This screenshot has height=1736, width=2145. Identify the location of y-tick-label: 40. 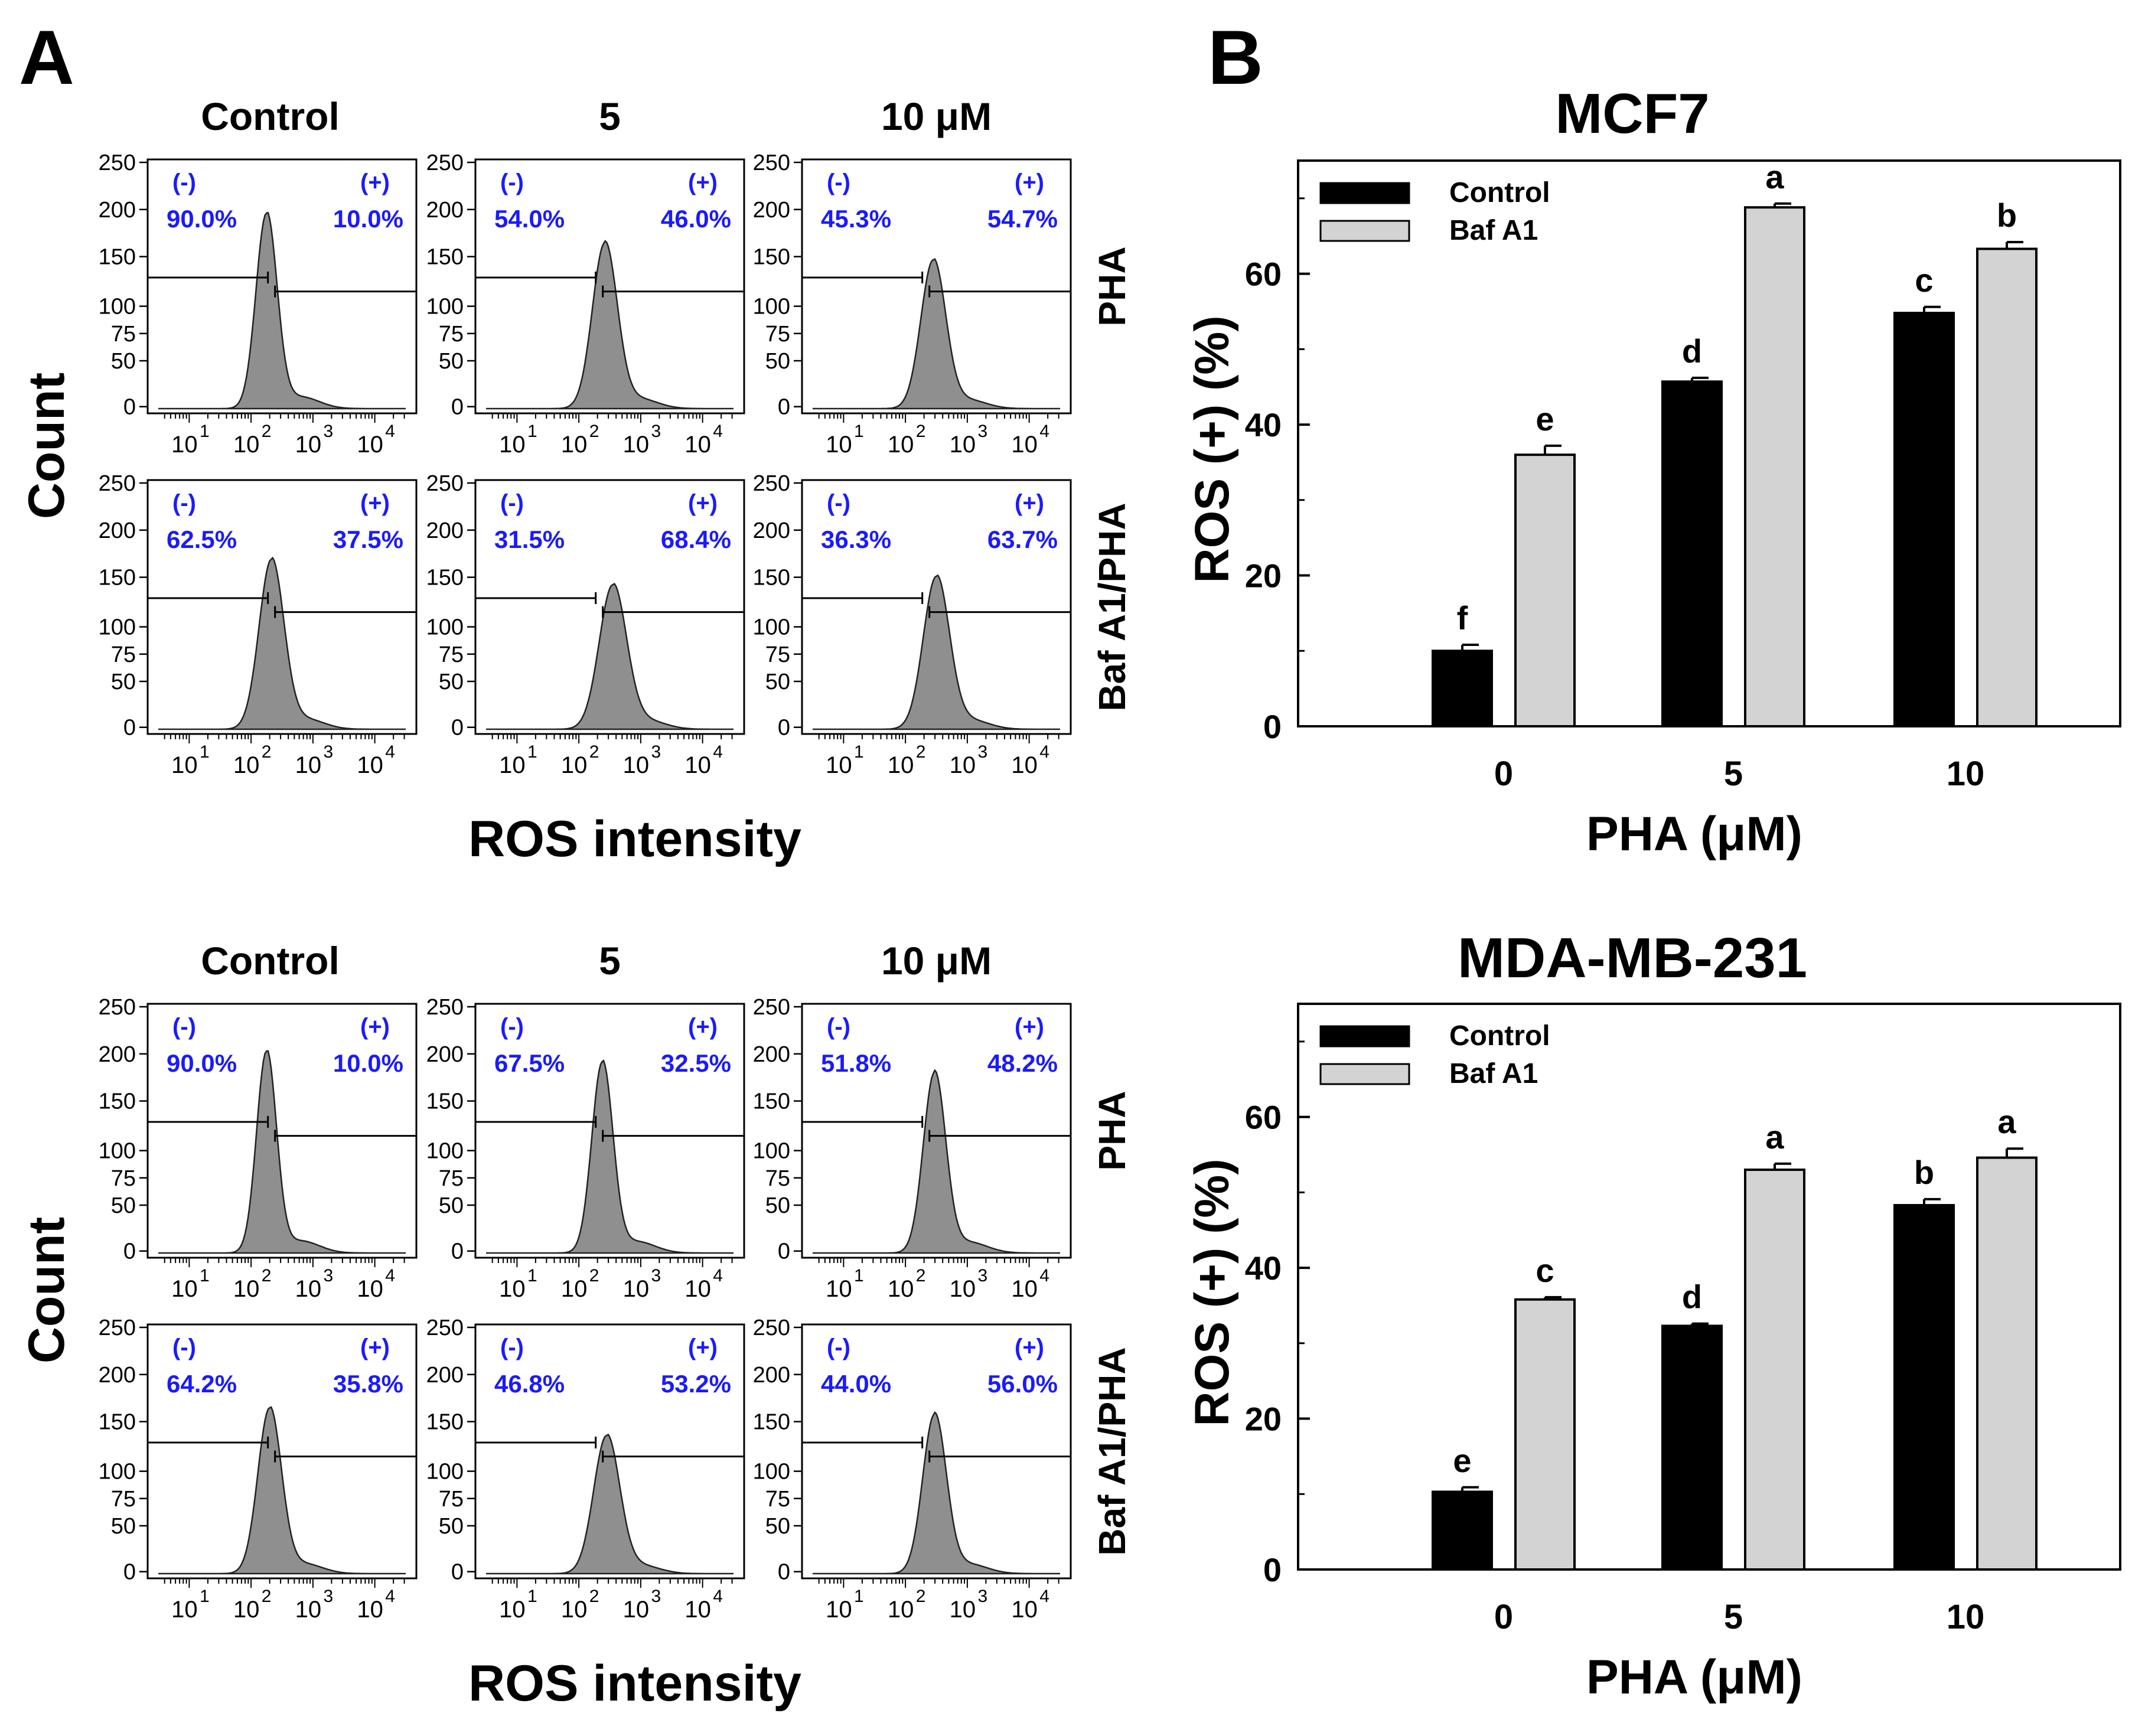
(1263, 1268).